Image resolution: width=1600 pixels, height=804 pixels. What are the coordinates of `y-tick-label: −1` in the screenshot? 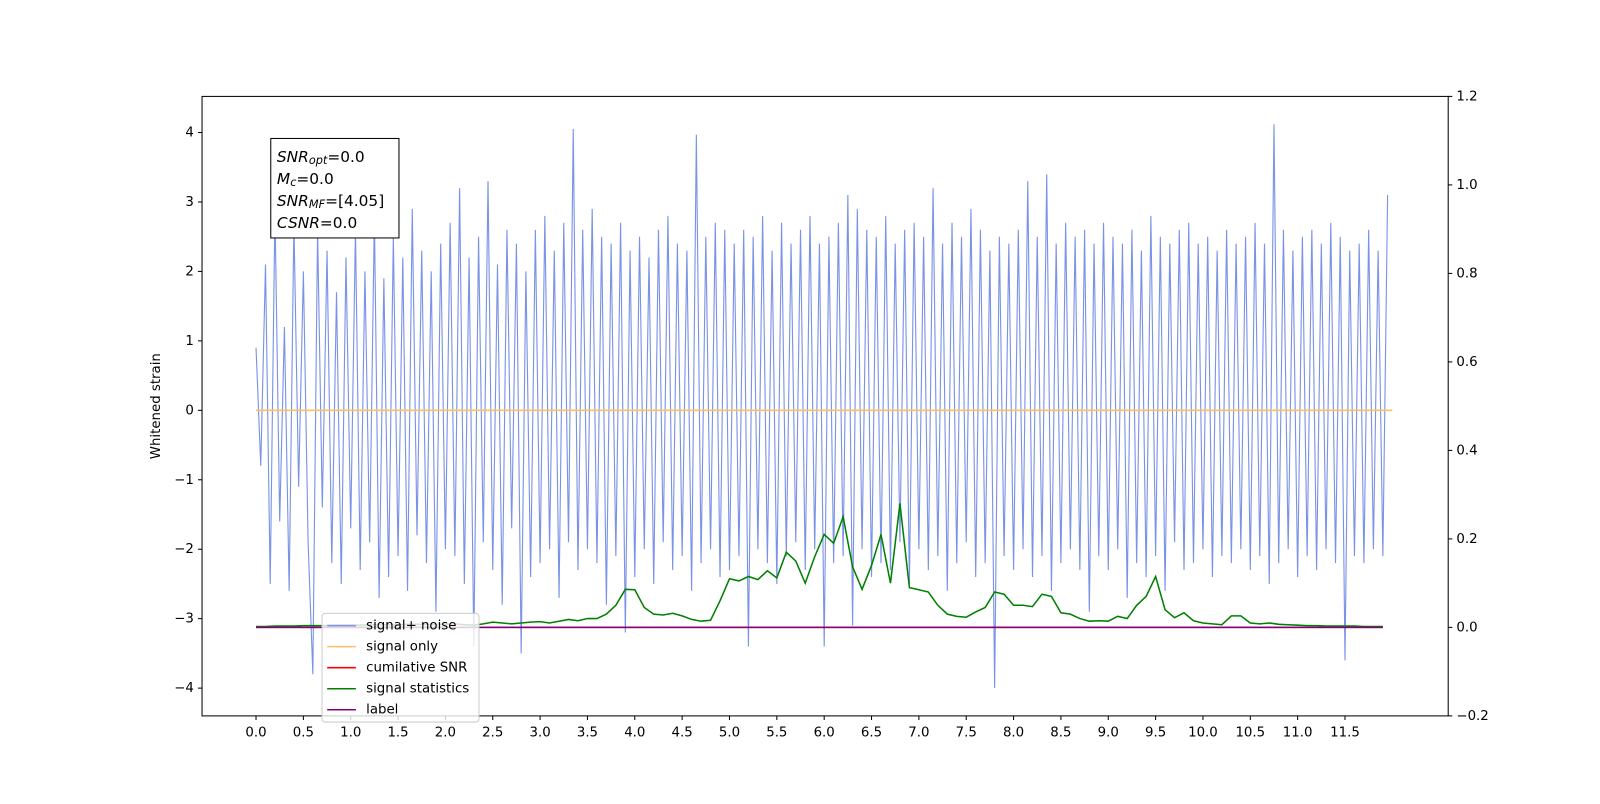 It's located at (184, 480).